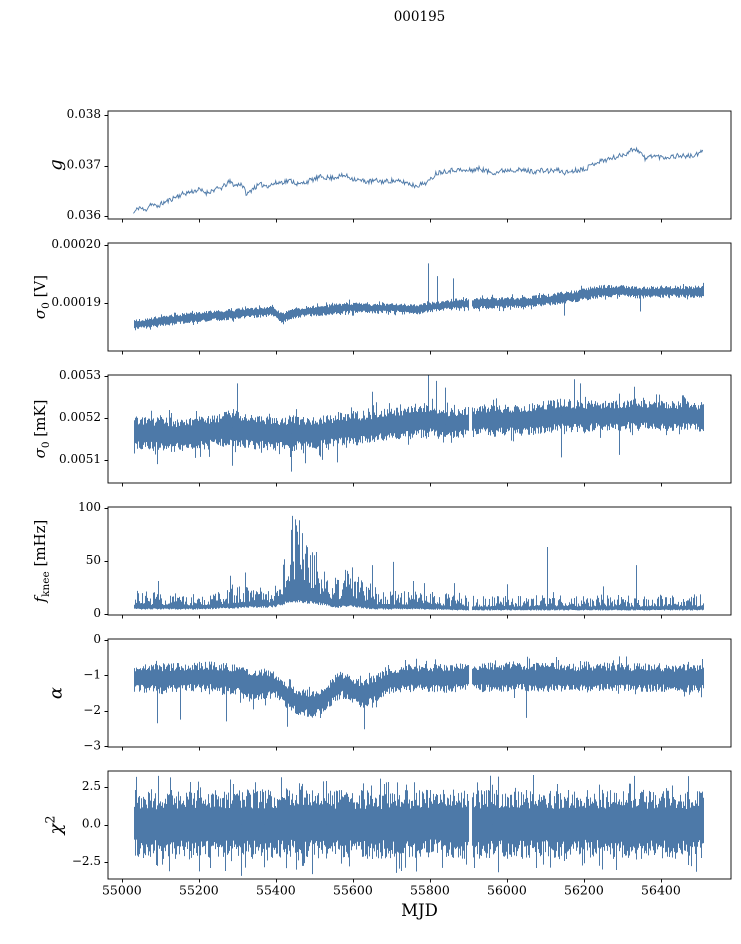 The height and width of the screenshot is (944, 741). What do you see at coordinates (419, 825) in the screenshot?
I see `panel-chi2` at bounding box center [419, 825].